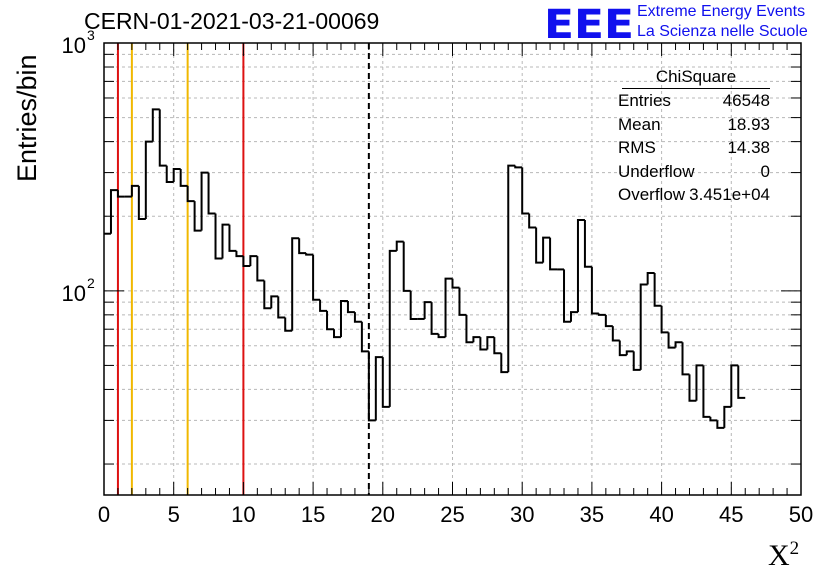 Image resolution: width=836 pixels, height=573 pixels. Describe the element at coordinates (722, 31) in the screenshot. I see `logo-line-2: La Scienza nelle Scuole` at that location.